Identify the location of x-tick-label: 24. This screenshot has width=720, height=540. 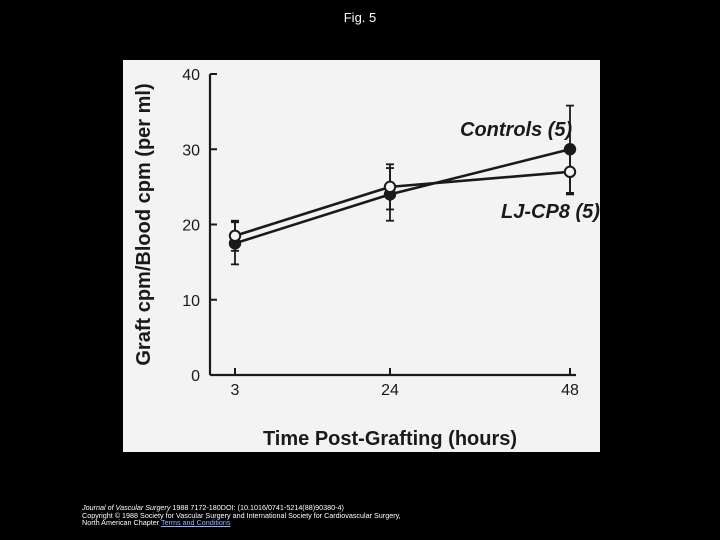
(390, 390).